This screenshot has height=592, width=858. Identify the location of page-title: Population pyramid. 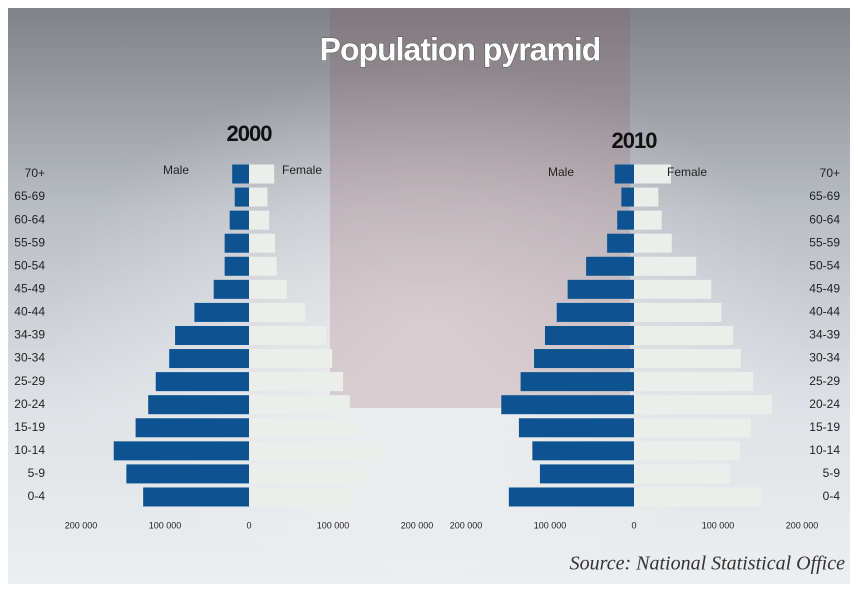
(460, 49).